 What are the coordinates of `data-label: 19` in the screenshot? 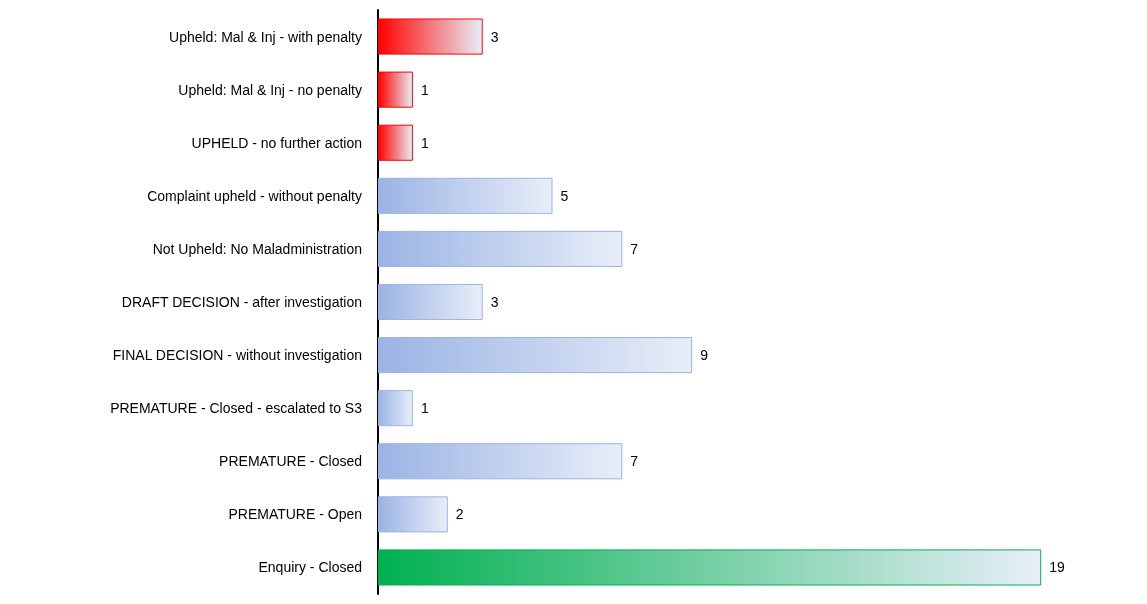 It's located at (1057, 567).